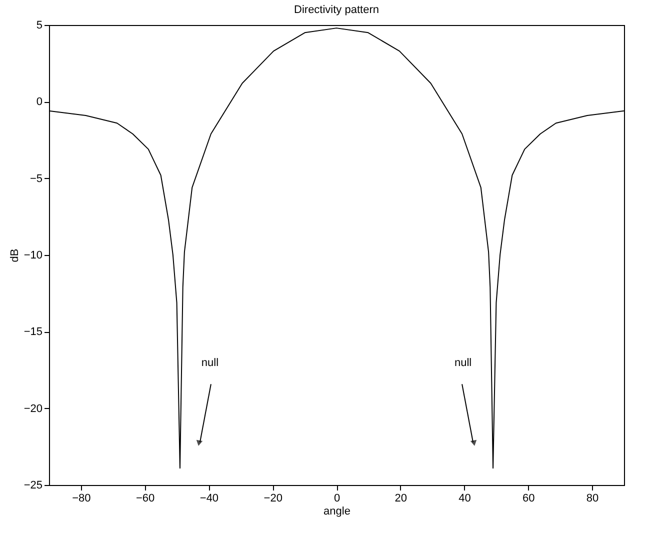 The width and height of the screenshot is (663, 549). I want to click on y-tick-label: −5, so click(36, 178).